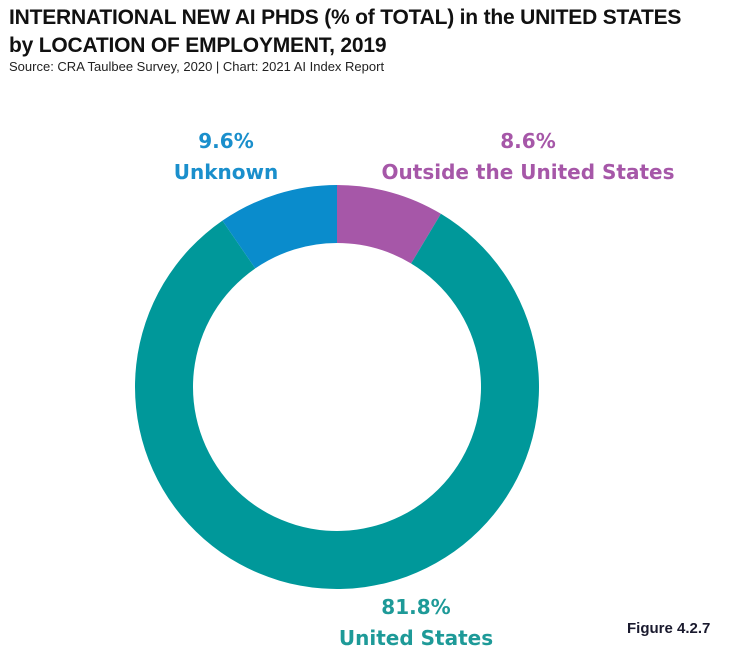 The height and width of the screenshot is (660, 751). Describe the element at coordinates (198, 45) in the screenshot. I see `chart-title-line-2: by LOCATION OF EMPLOYMENT, 2019` at that location.